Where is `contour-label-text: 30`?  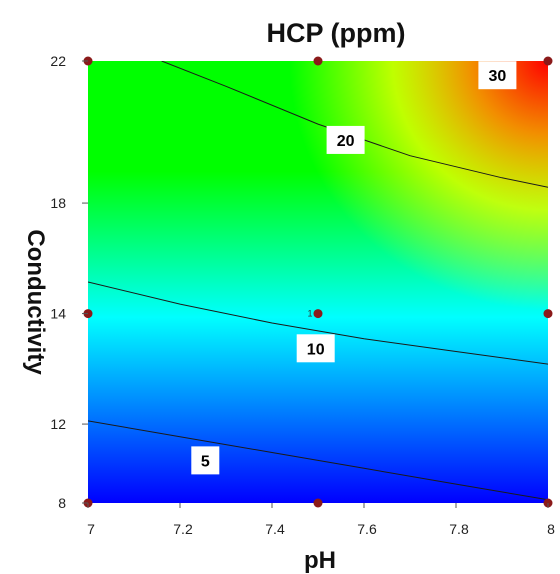
contour-label-text: 30 is located at coordinates (498, 76).